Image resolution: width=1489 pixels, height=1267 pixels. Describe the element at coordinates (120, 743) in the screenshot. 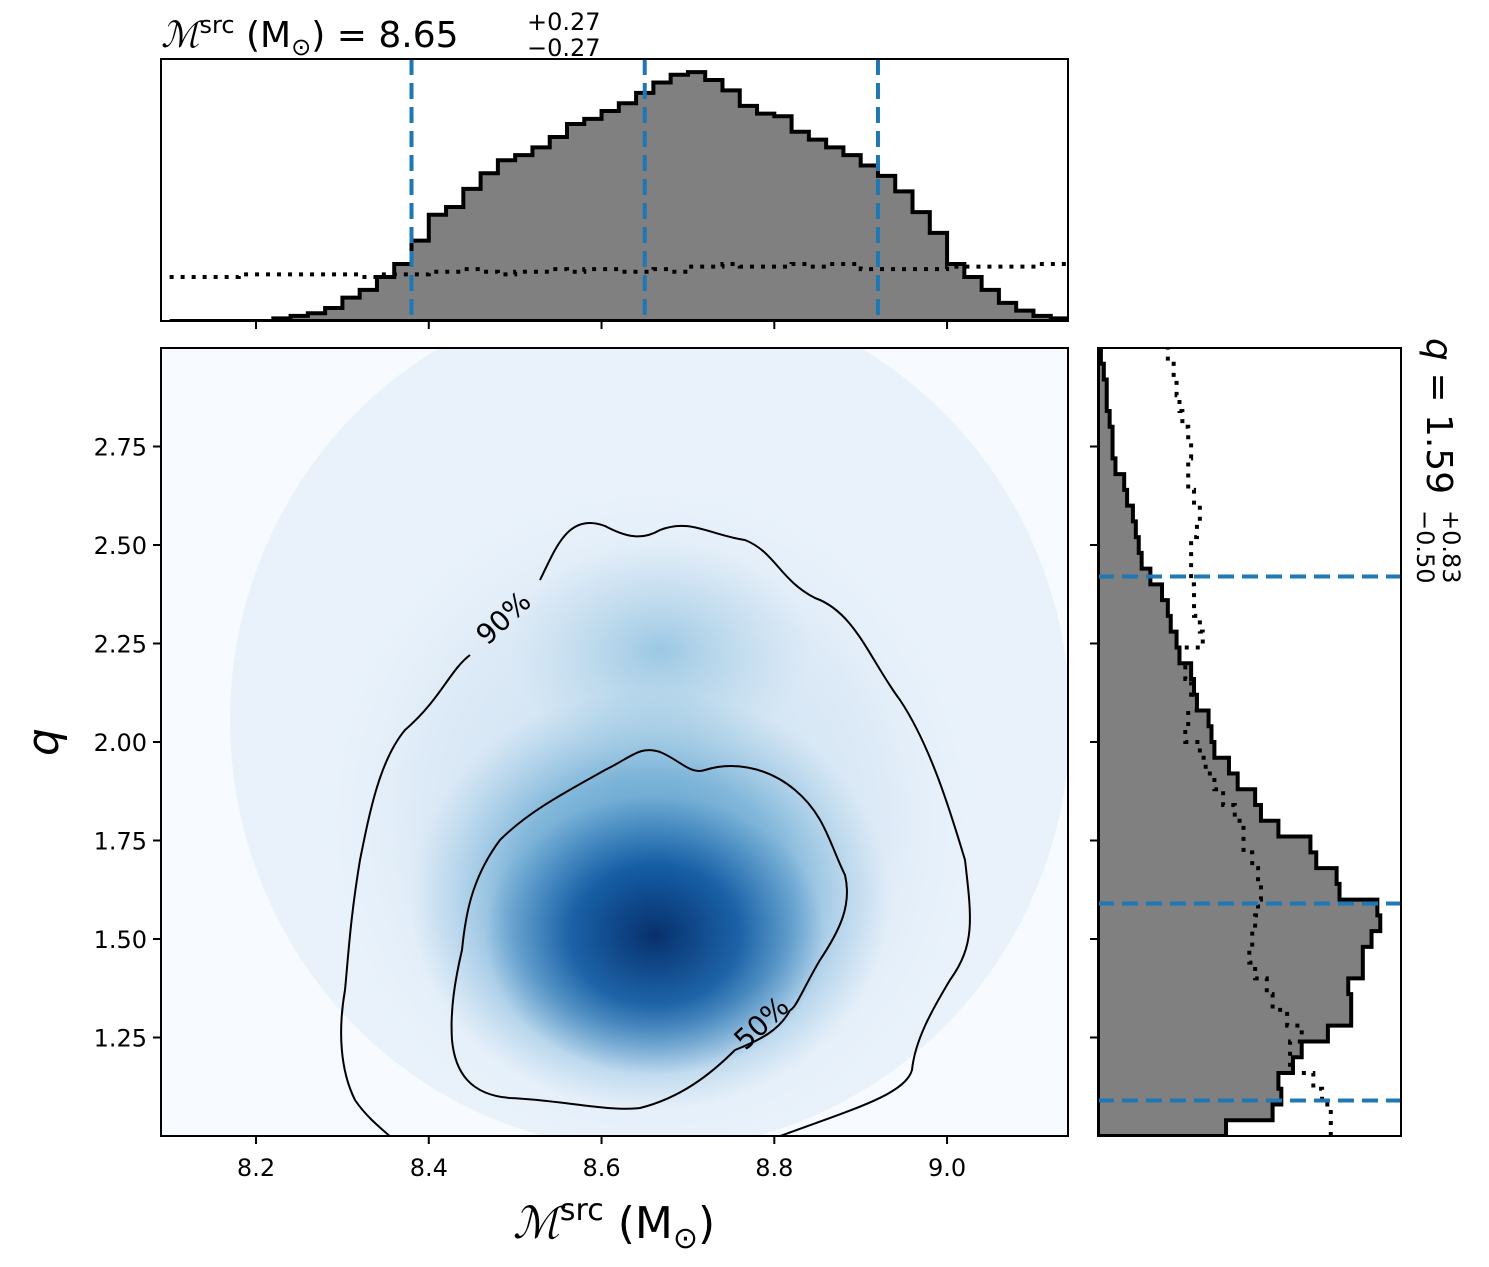

I see `y-tick-label: 2.00` at that location.